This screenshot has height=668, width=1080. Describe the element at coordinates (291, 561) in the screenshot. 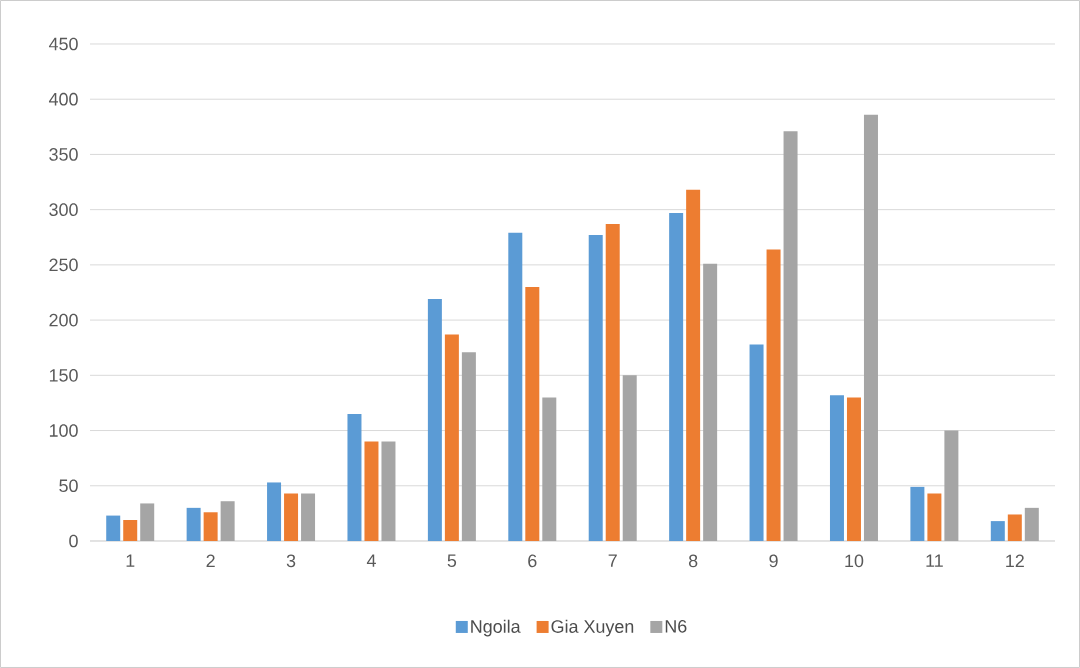

I see `x-tick-label: 3` at that location.